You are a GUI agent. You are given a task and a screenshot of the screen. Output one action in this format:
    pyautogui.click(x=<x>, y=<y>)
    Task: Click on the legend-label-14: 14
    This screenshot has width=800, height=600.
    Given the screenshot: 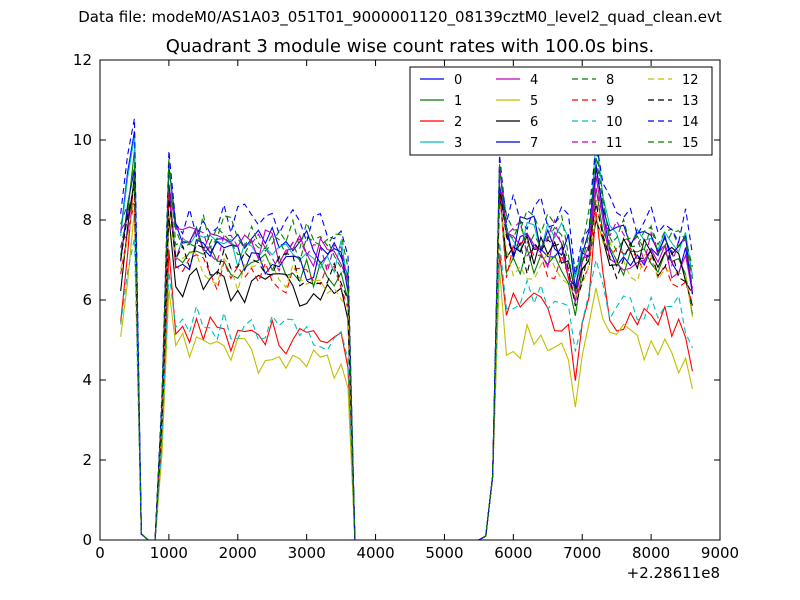 What is the action you would take?
    pyautogui.click(x=690, y=122)
    